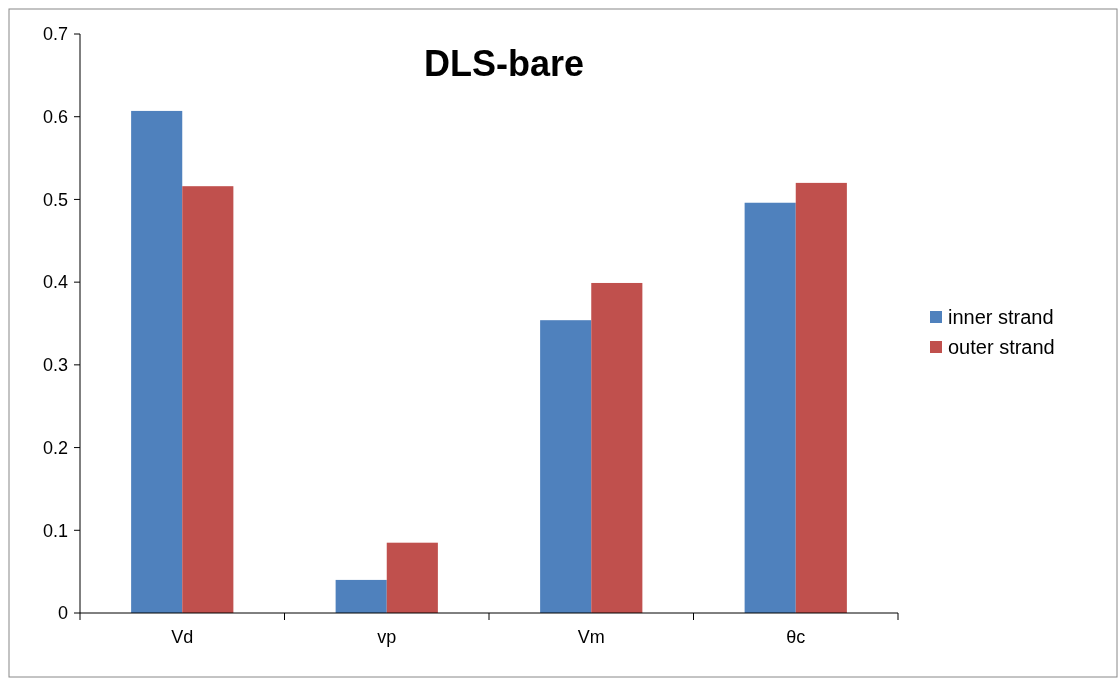 The height and width of the screenshot is (678, 1118). Describe the element at coordinates (591, 637) in the screenshot. I see `x-tick-label: Vm` at that location.